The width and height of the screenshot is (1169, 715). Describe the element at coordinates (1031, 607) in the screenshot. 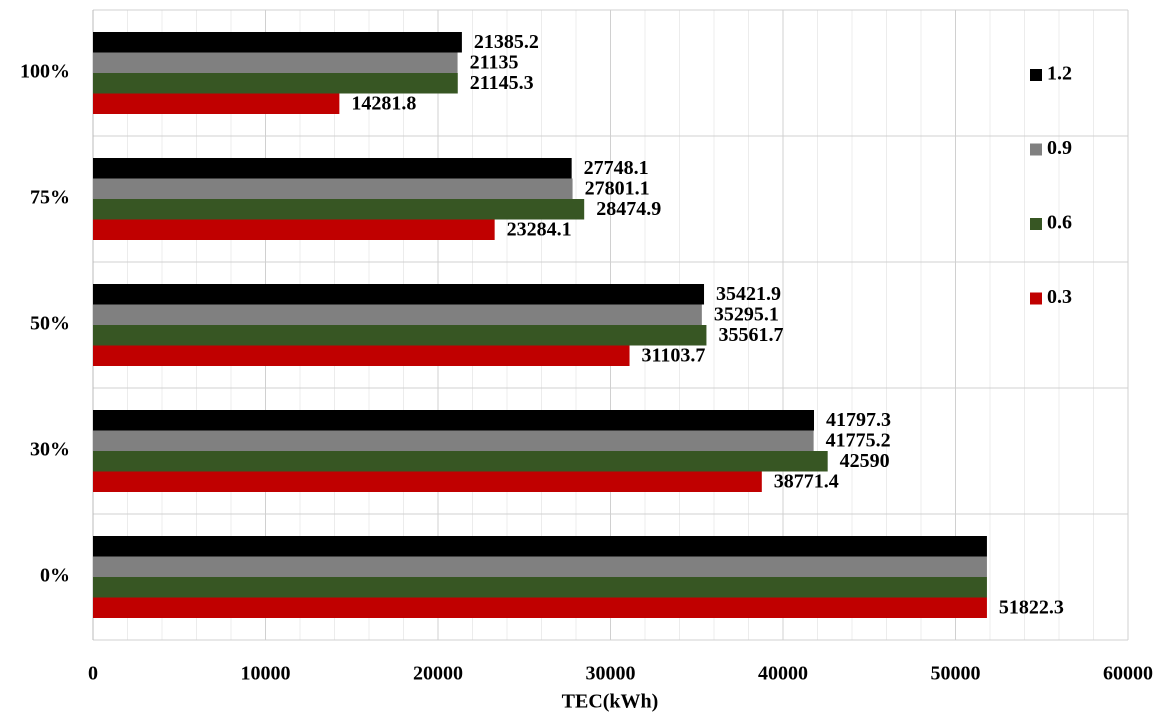

I see `value-label: 51822.3` at that location.